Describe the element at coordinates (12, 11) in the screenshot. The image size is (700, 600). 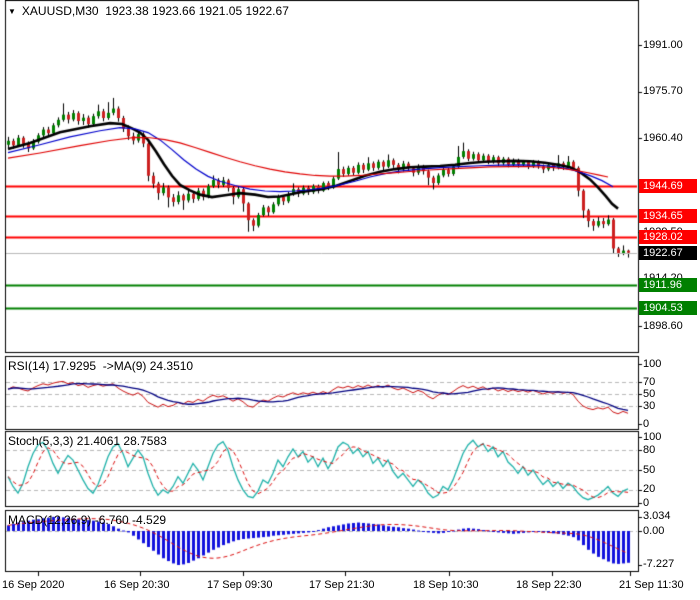
I see `dropdown-arrow-icon: ▼` at that location.